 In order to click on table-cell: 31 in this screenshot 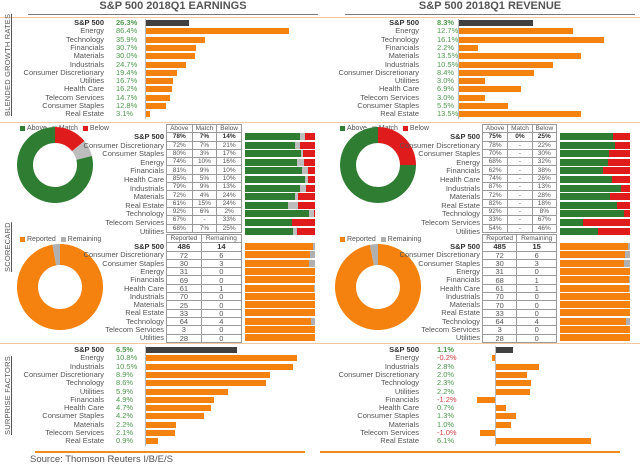, I will do `click(499, 272)`.